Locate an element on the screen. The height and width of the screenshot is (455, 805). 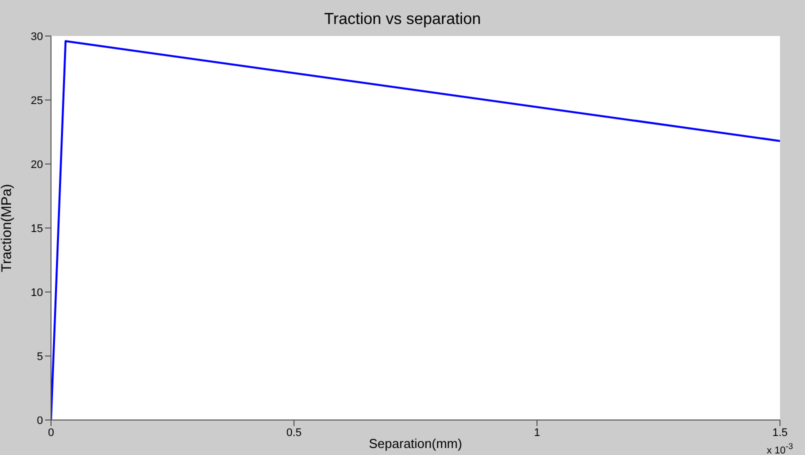
y-tick-label: 15 is located at coordinates (36, 228).